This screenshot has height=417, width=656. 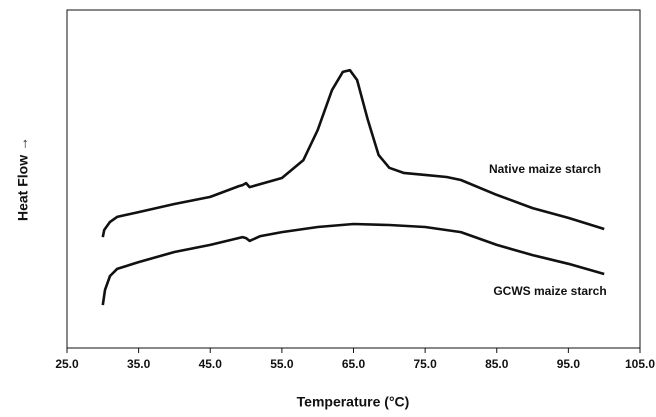 What do you see at coordinates (569, 364) in the screenshot?
I see `x-tick-label: 95.0` at bounding box center [569, 364].